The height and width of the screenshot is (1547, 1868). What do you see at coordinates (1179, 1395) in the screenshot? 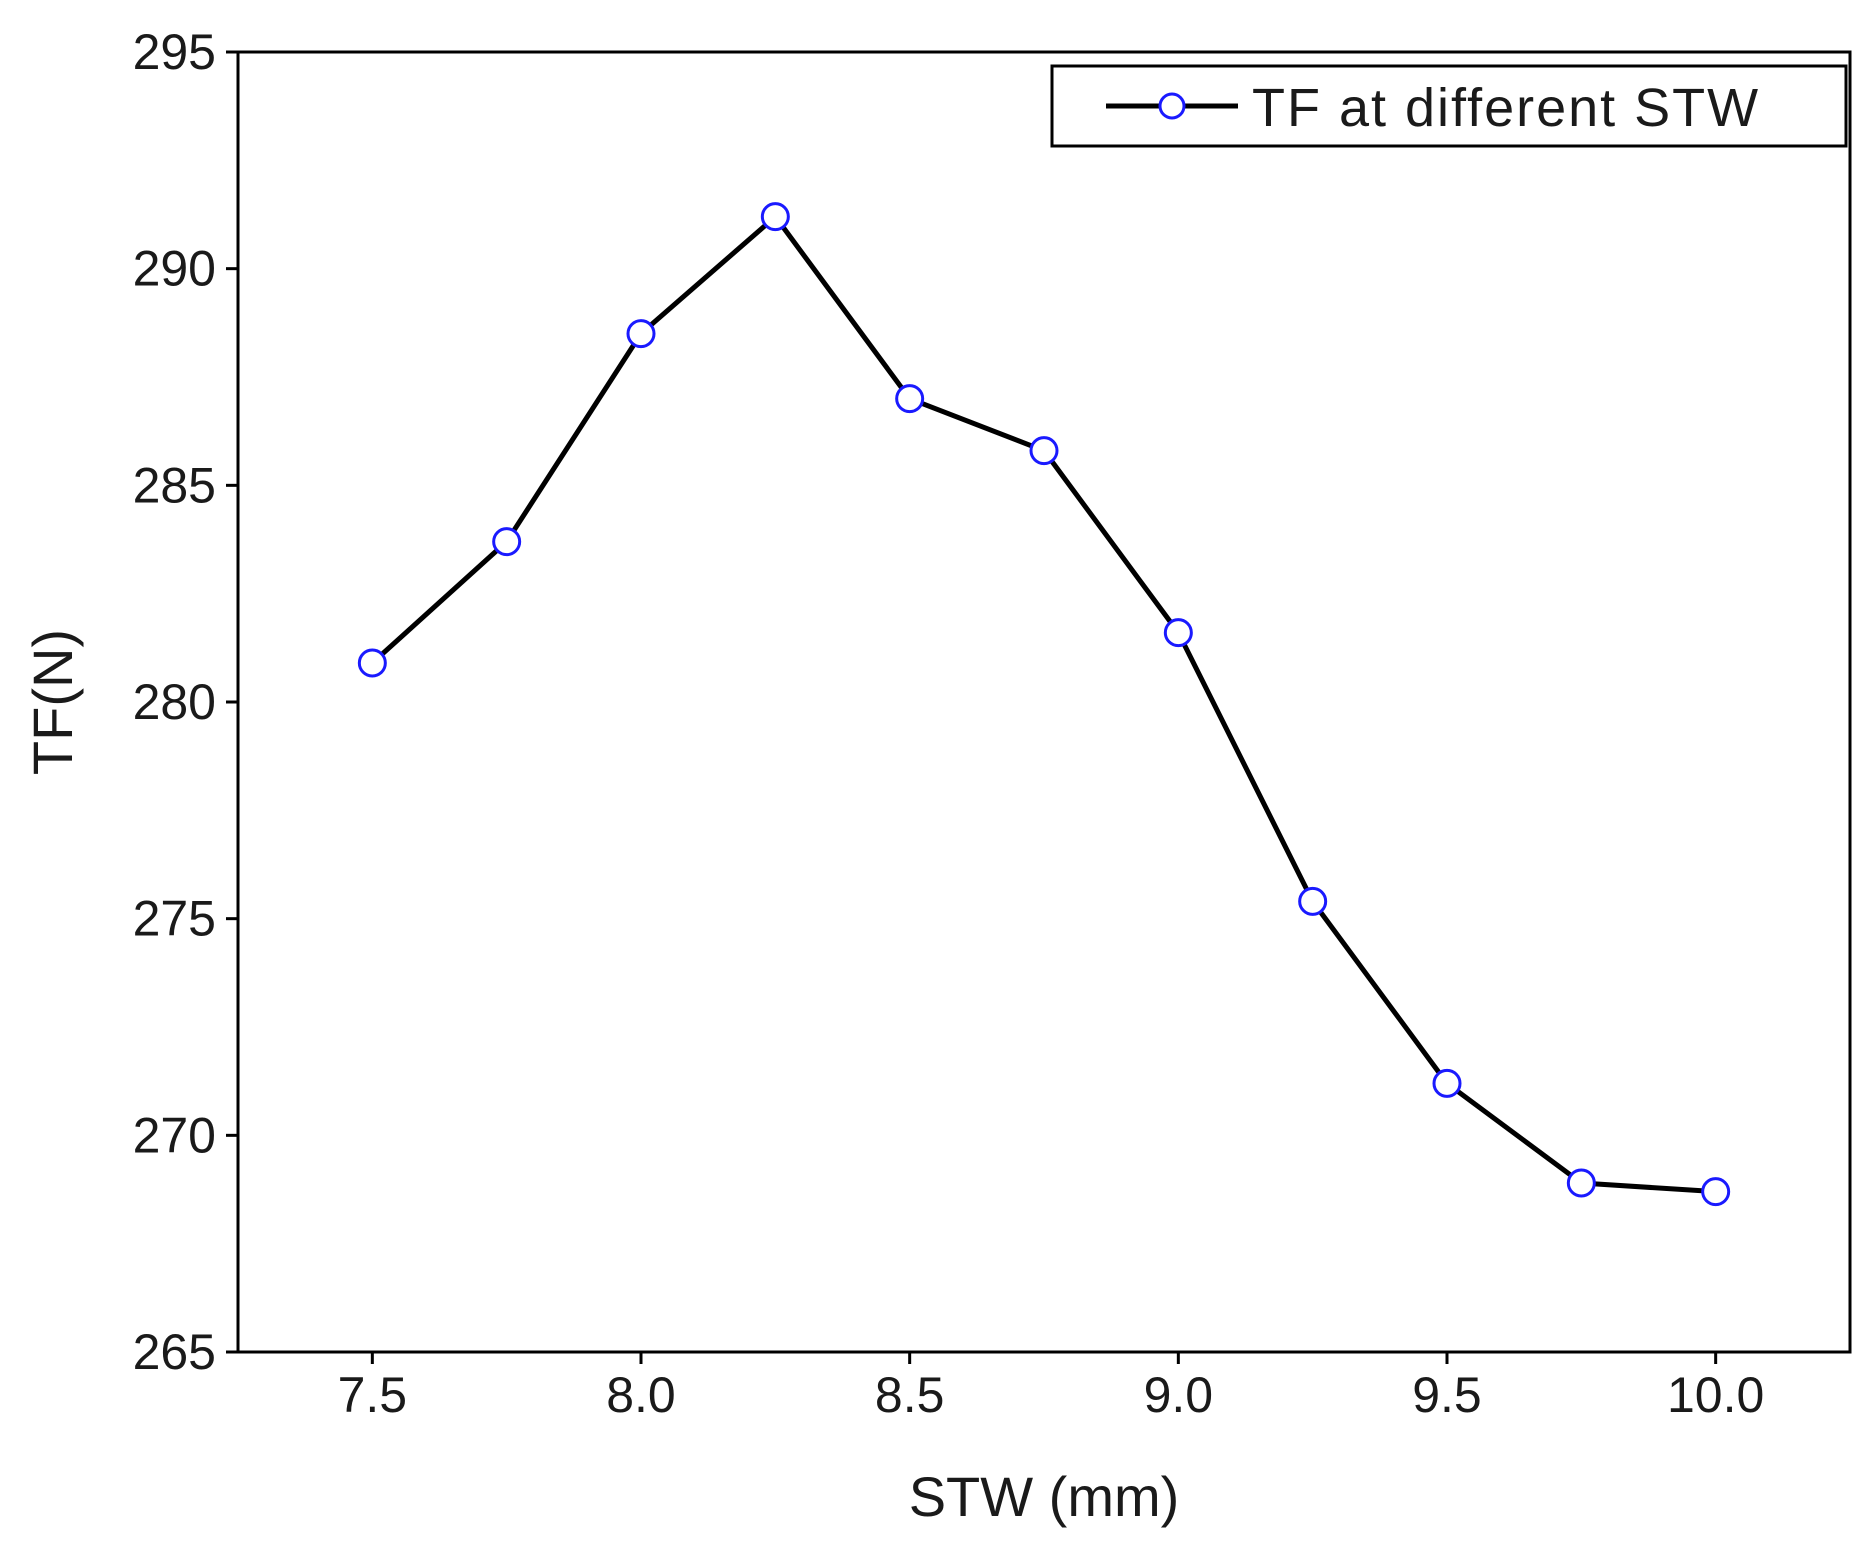
I see `x-tick-label: 9.0` at bounding box center [1179, 1395].